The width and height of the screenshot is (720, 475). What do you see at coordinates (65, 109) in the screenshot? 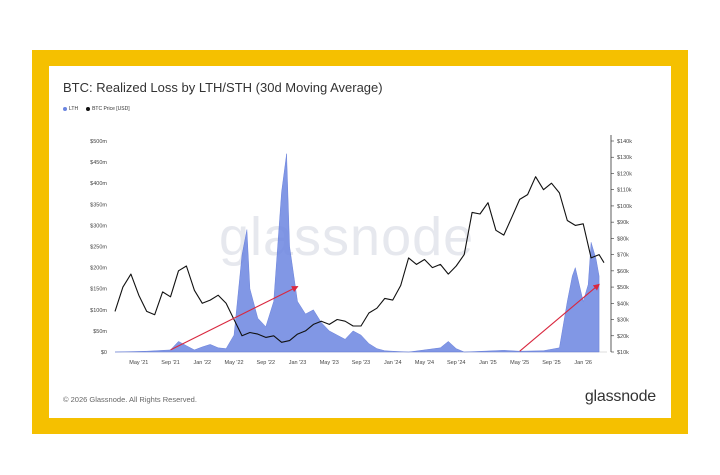
I see `legend-swatch-lth` at bounding box center [65, 109].